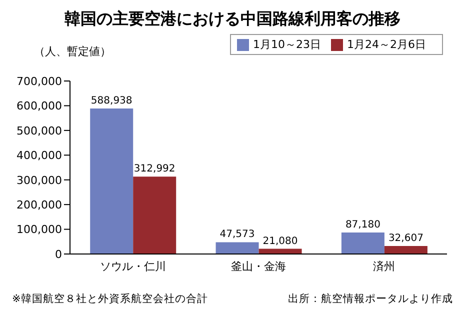 This screenshot has width=465, height=320. Describe the element at coordinates (133, 266) in the screenshot. I see `x-tick-label: ソウル・仁川` at that location.